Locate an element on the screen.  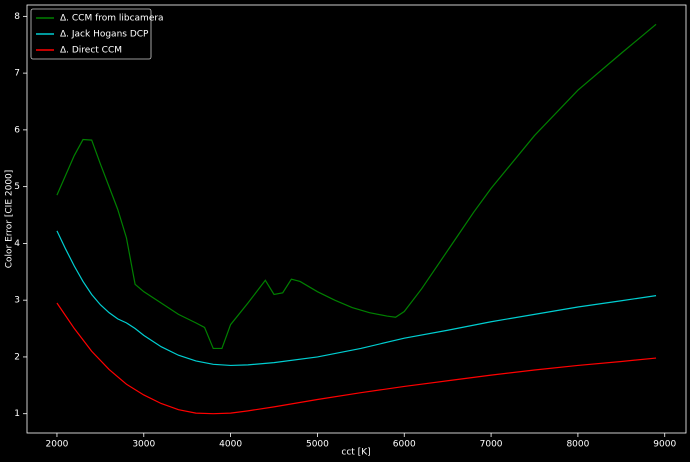
y-tick-label: 7 is located at coordinates (17, 74).